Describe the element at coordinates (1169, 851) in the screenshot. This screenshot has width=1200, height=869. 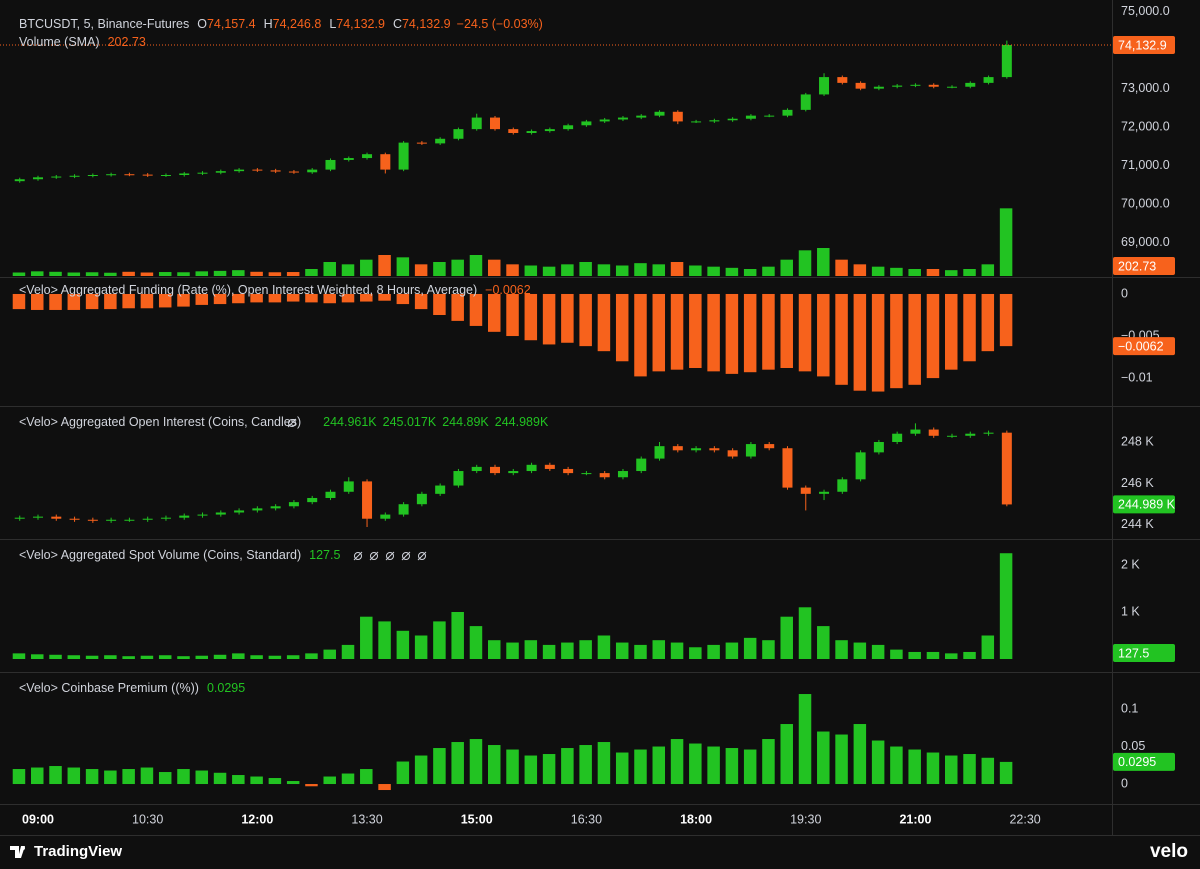
I see `watermark: velo` at that location.